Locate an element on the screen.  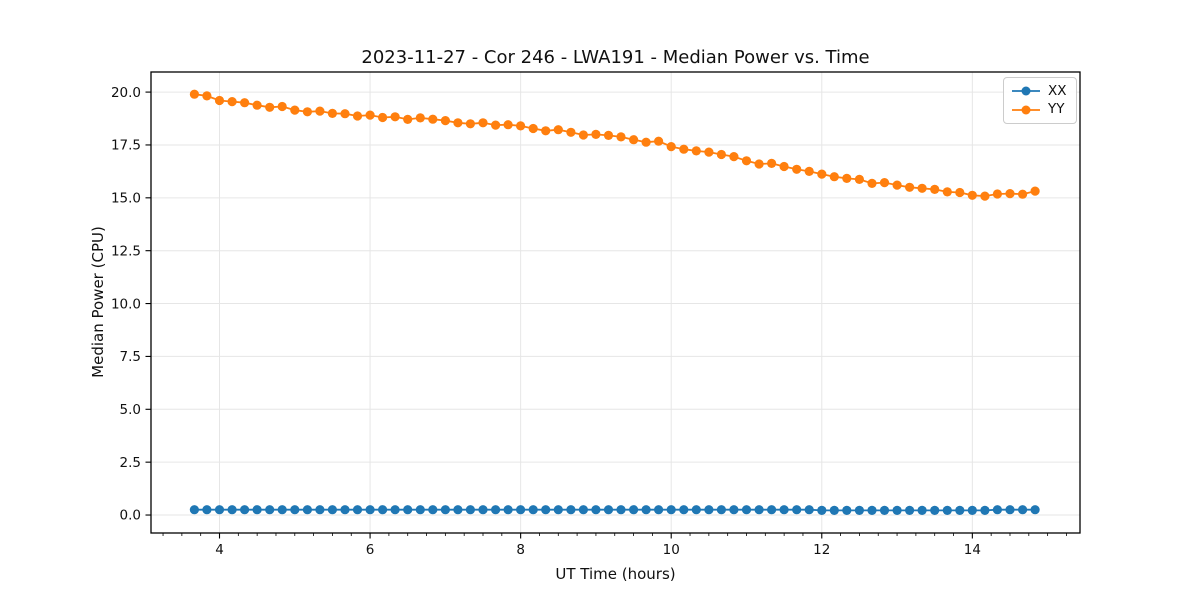
svg-text: 5.0 is located at coordinates (130, 410).